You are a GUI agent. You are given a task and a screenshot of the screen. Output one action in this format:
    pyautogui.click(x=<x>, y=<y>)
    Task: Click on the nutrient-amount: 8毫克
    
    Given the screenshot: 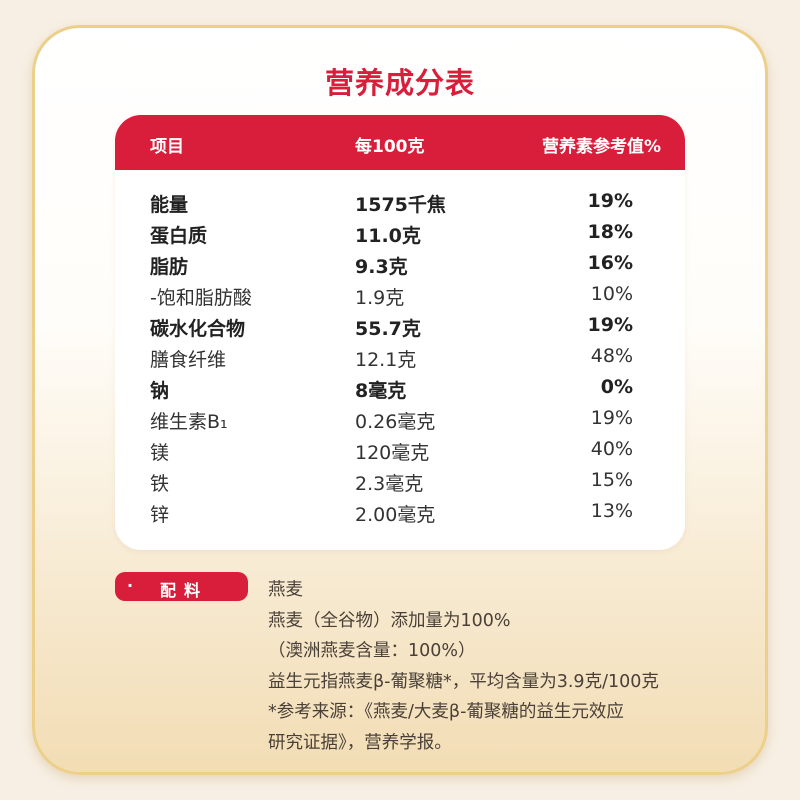 What is the action you would take?
    pyautogui.click(x=381, y=391)
    